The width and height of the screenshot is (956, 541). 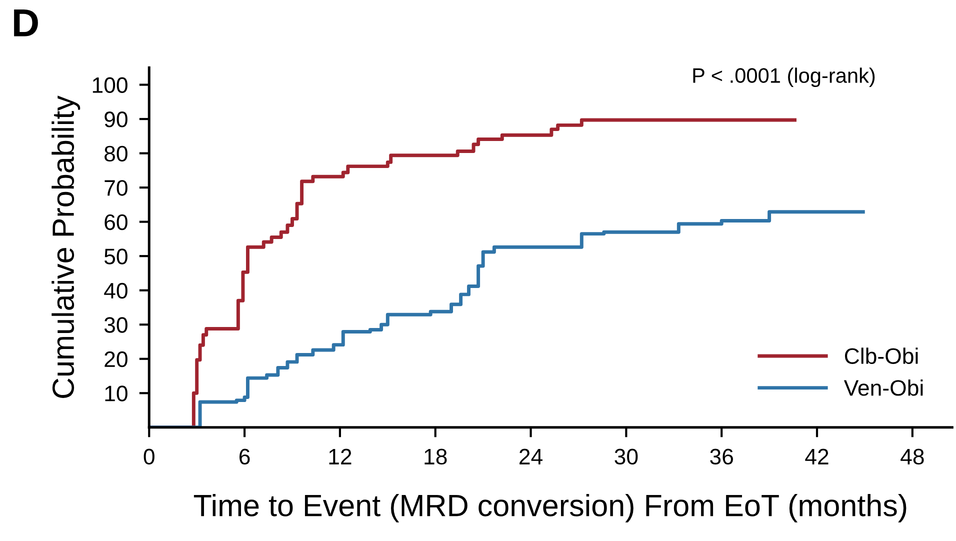 What do you see at coordinates (116, 325) in the screenshot?
I see `y-tick-label: 30` at bounding box center [116, 325].